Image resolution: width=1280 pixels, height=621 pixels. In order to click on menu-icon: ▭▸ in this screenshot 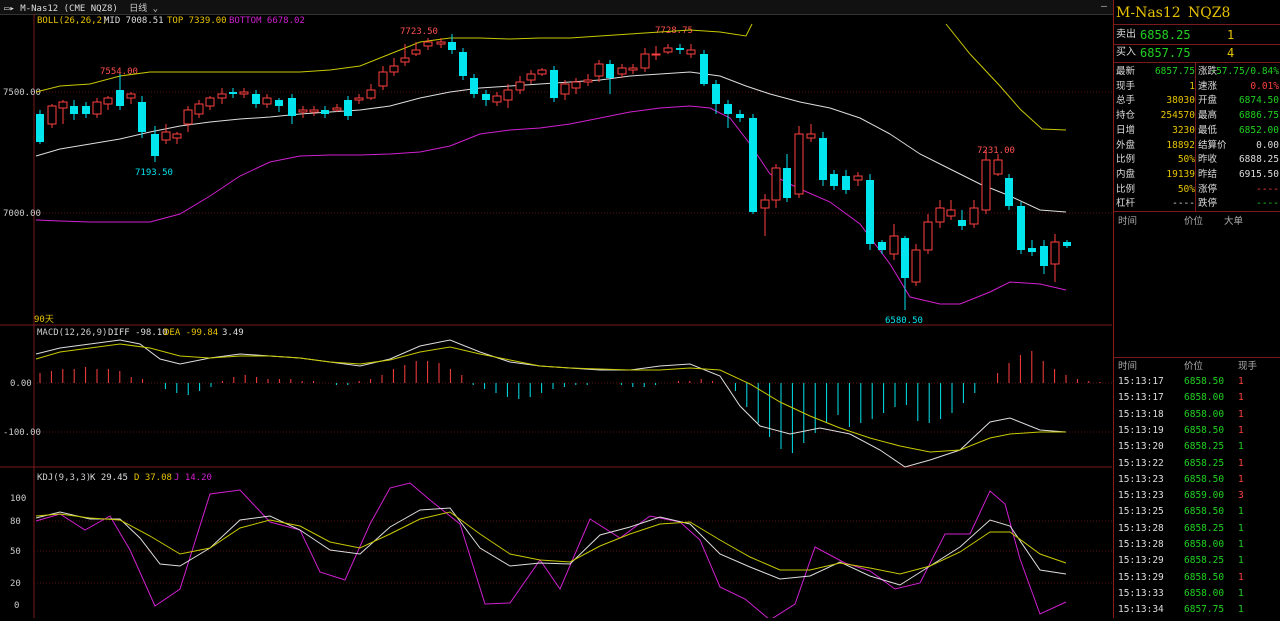, I will do `click(9, 9)`.